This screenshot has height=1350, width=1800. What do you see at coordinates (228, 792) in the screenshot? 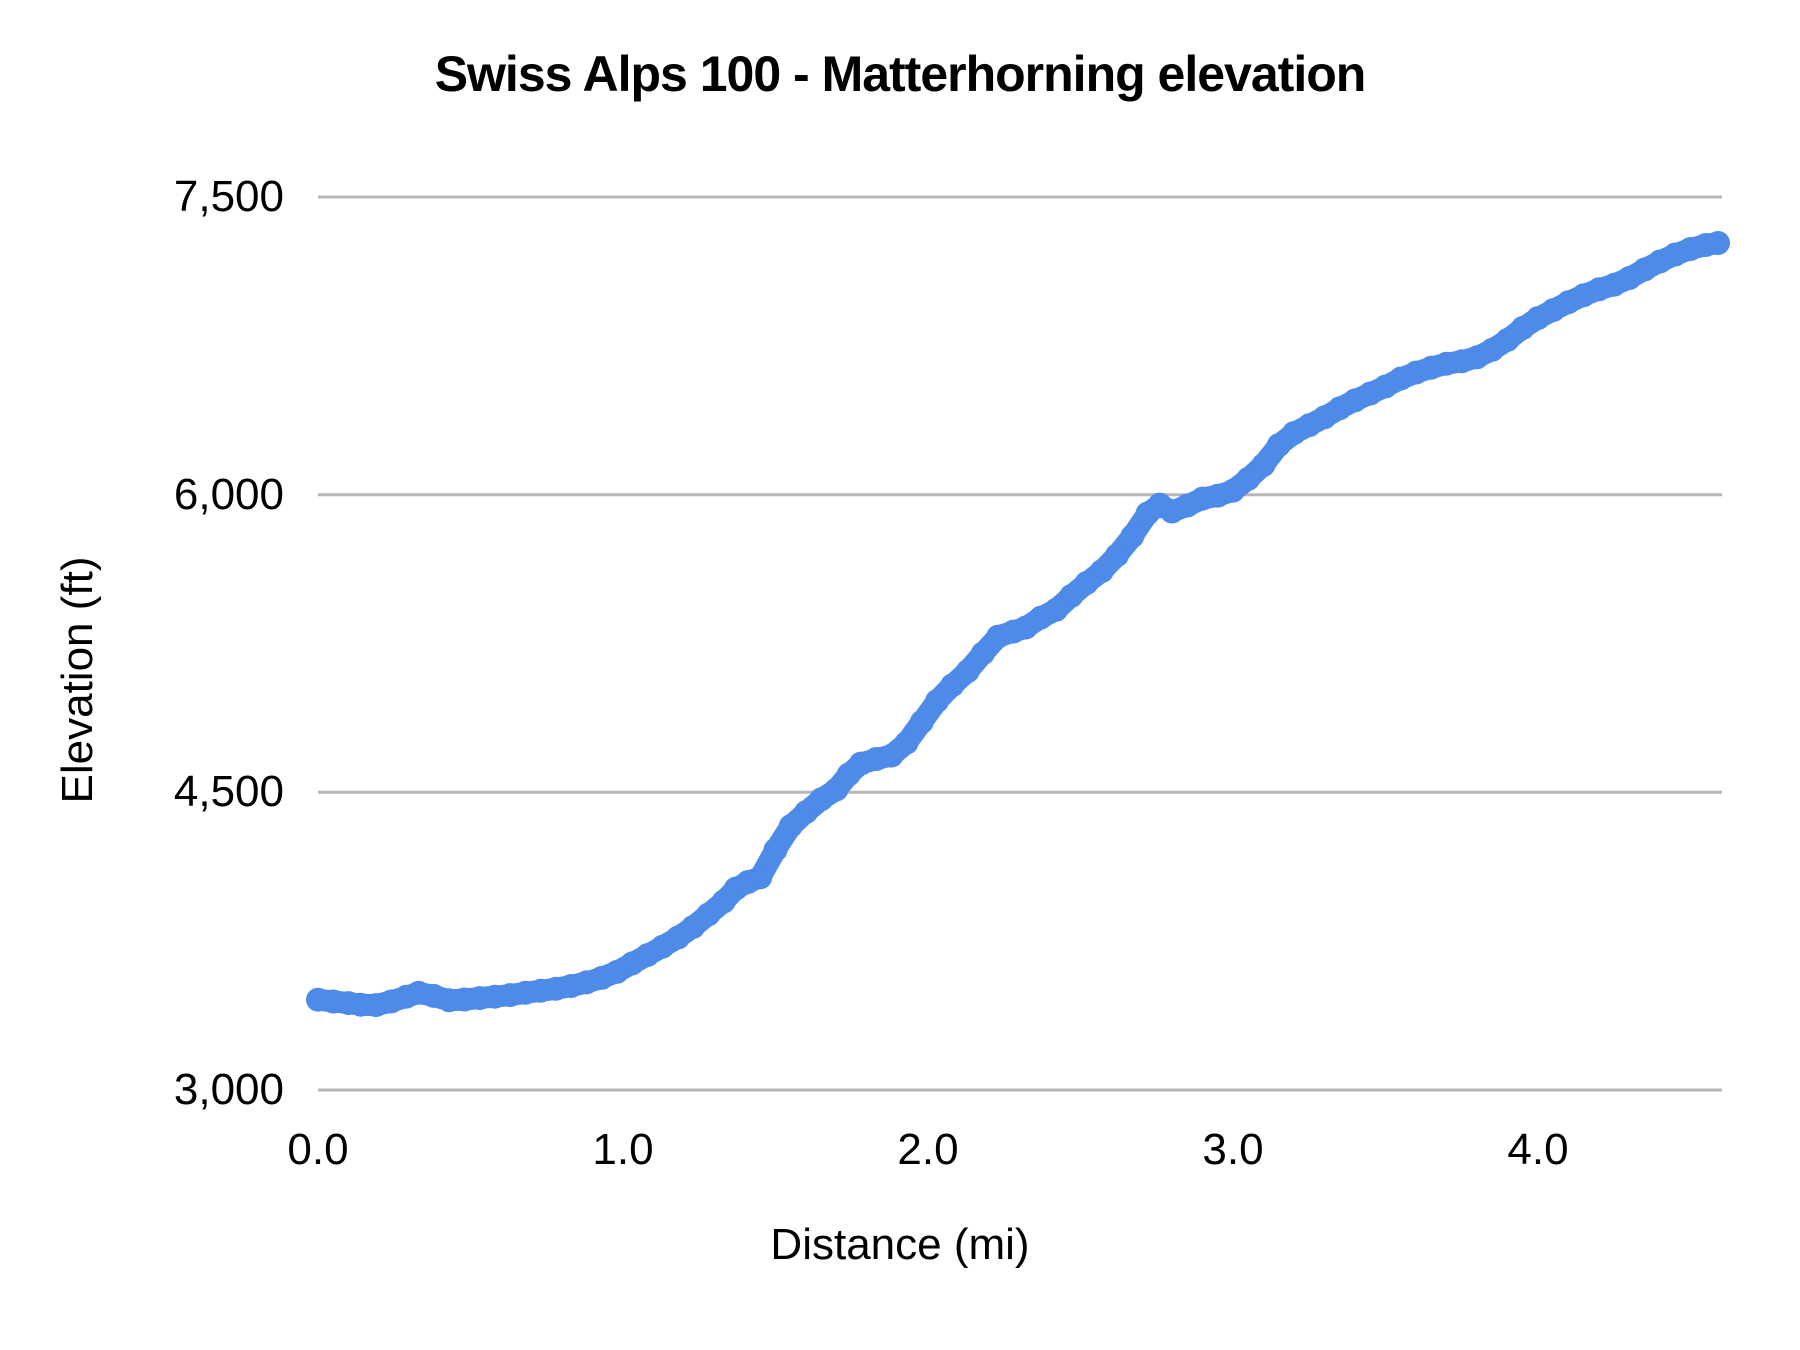
I see `y-tick-label: 4,500` at bounding box center [228, 792].